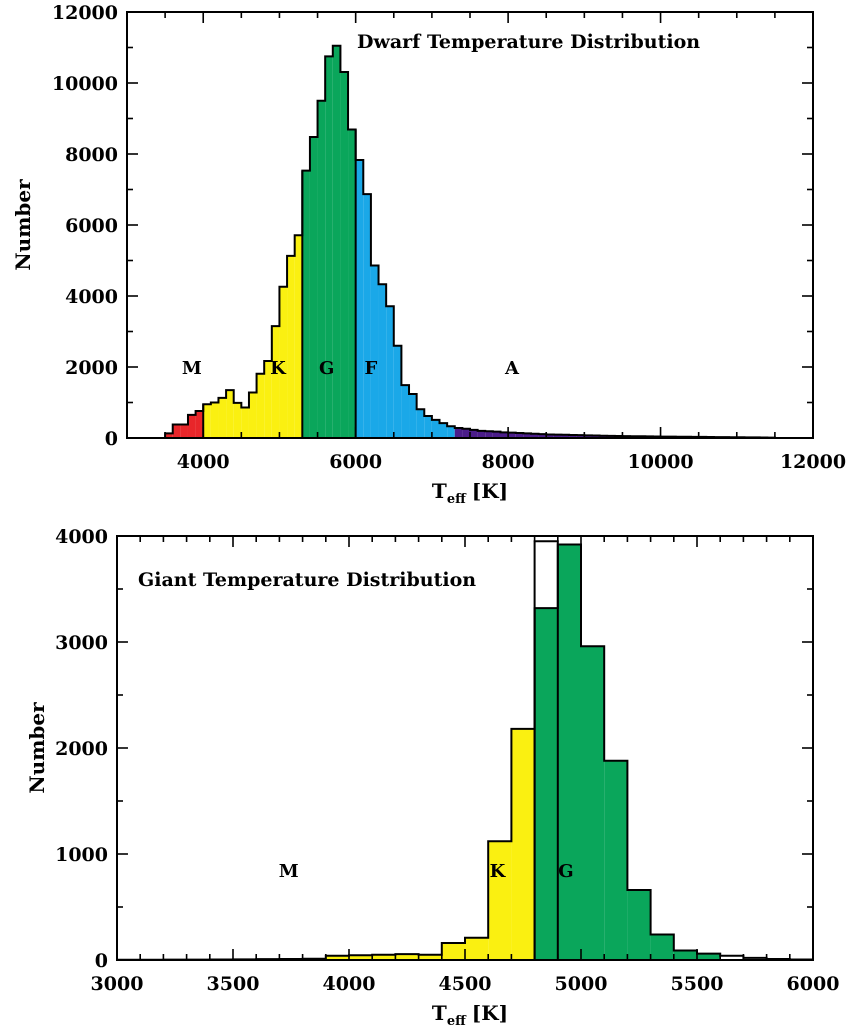 The width and height of the screenshot is (851, 1028). What do you see at coordinates (661, 462) in the screenshot?
I see `dwarf-x-tick-label: 10000` at bounding box center [661, 462].